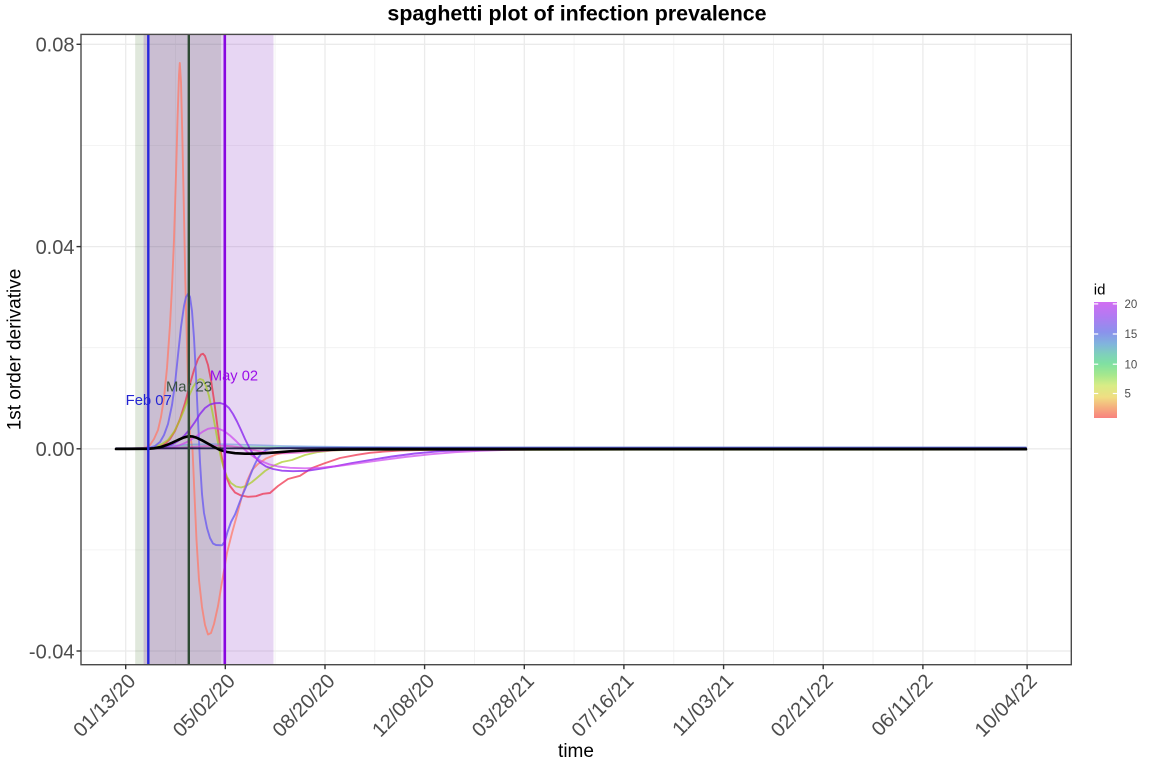 The height and width of the screenshot is (768, 1152). What do you see at coordinates (55, 248) in the screenshot?
I see `svg-text: 0.04` at bounding box center [55, 248].